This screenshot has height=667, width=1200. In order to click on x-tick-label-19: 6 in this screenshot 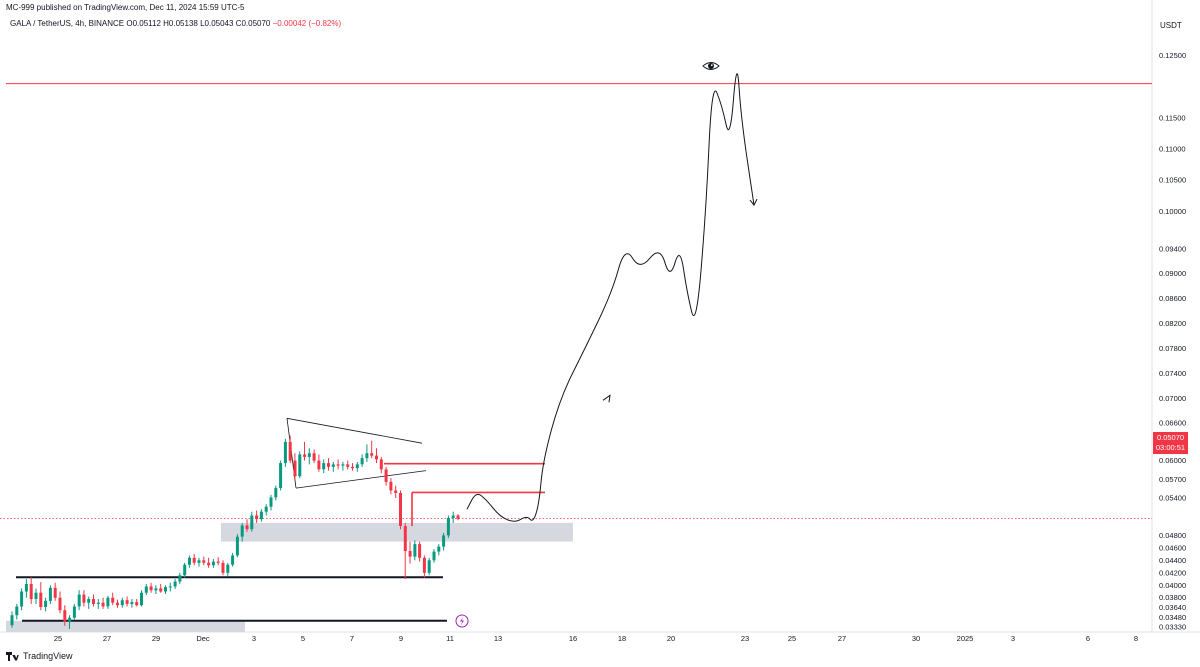, I will do `click(1088, 638)`.